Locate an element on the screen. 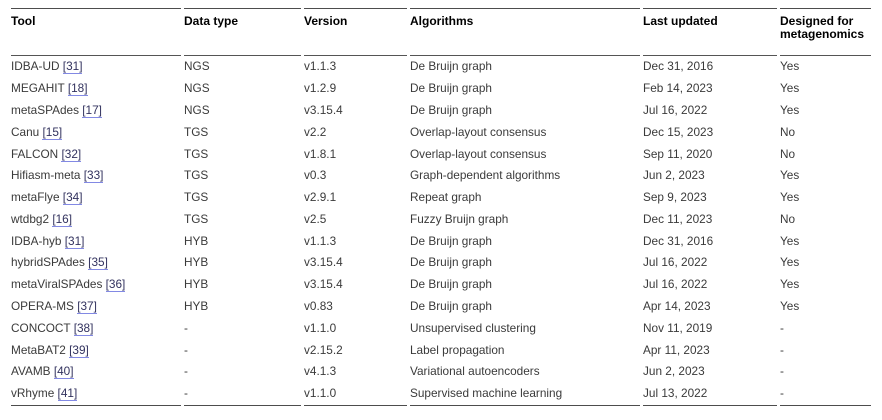  designed-cell: No is located at coordinates (788, 153).